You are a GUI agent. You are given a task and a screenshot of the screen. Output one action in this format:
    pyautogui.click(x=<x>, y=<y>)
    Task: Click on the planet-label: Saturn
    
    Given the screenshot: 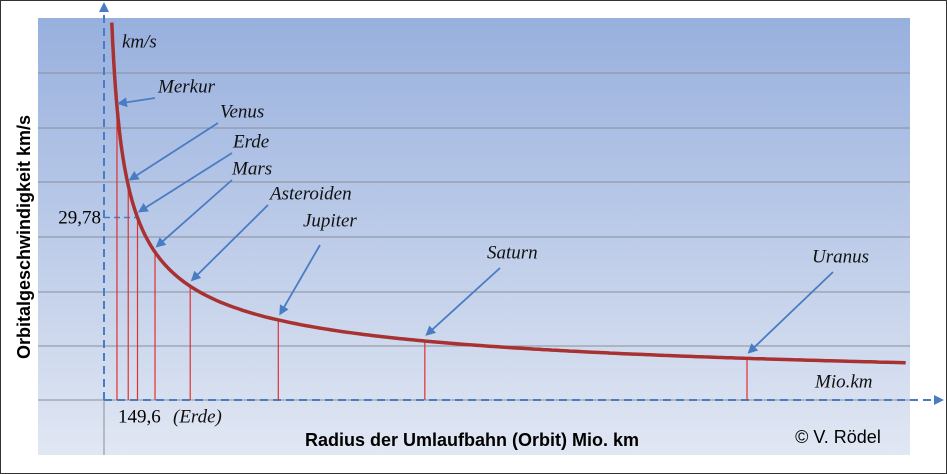 What is the action you would take?
    pyautogui.click(x=512, y=252)
    